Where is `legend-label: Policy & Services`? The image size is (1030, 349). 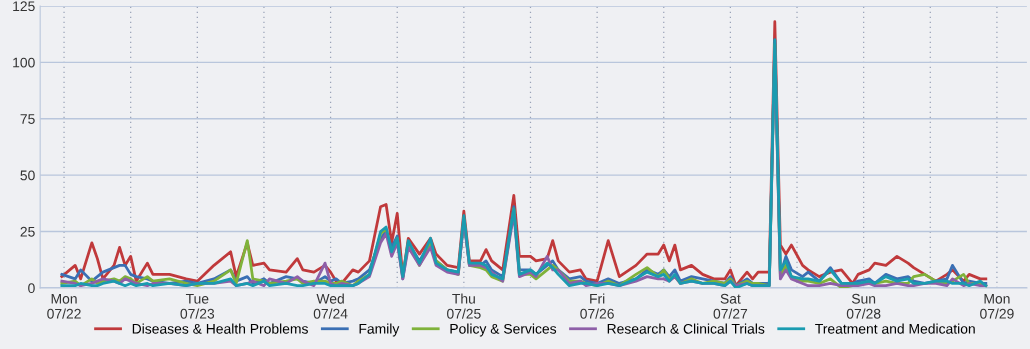
legend-label: Policy & Services is located at coordinates (503, 330).